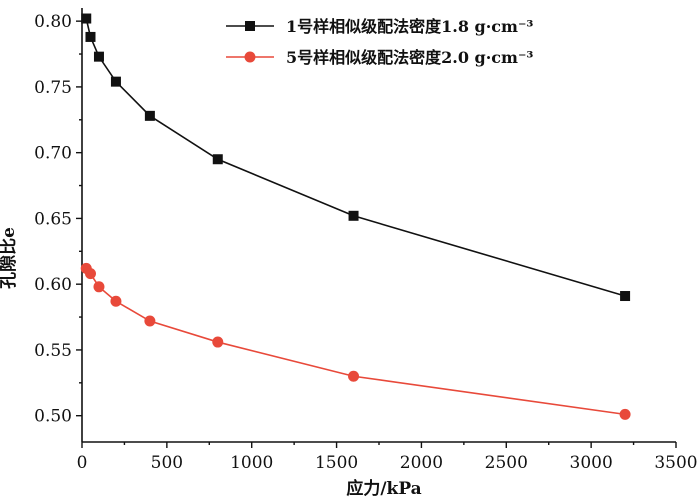 The width and height of the screenshot is (700, 500). What do you see at coordinates (53, 154) in the screenshot?
I see `y-tick-label: 0.70` at bounding box center [53, 154].